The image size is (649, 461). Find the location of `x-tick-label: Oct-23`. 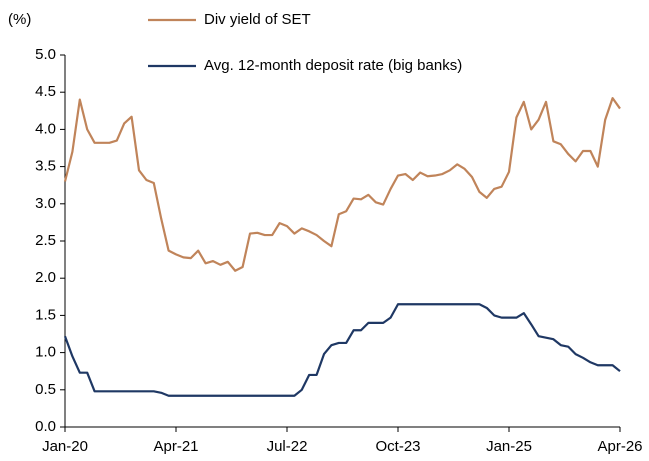

x-tick-label: Oct-23 is located at coordinates (397, 446).